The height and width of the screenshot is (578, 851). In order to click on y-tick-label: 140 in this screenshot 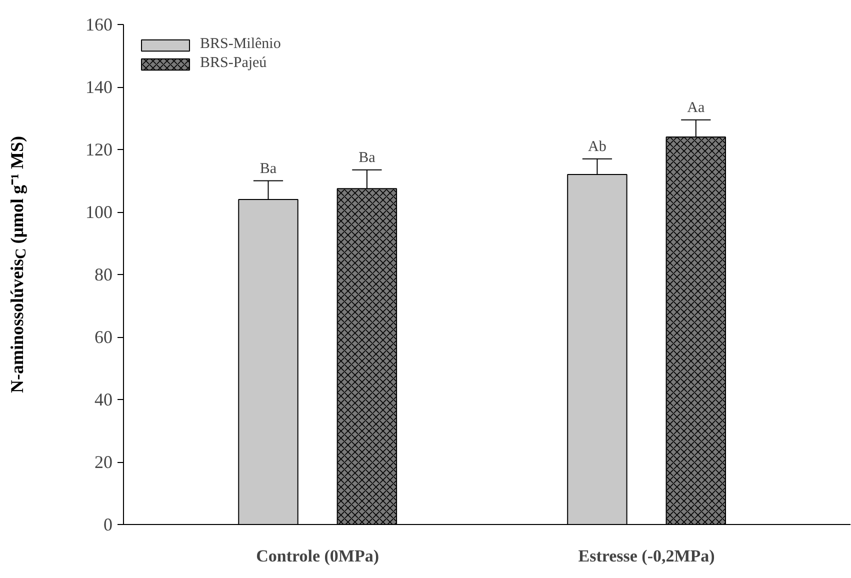, I will do `click(99, 87)`.